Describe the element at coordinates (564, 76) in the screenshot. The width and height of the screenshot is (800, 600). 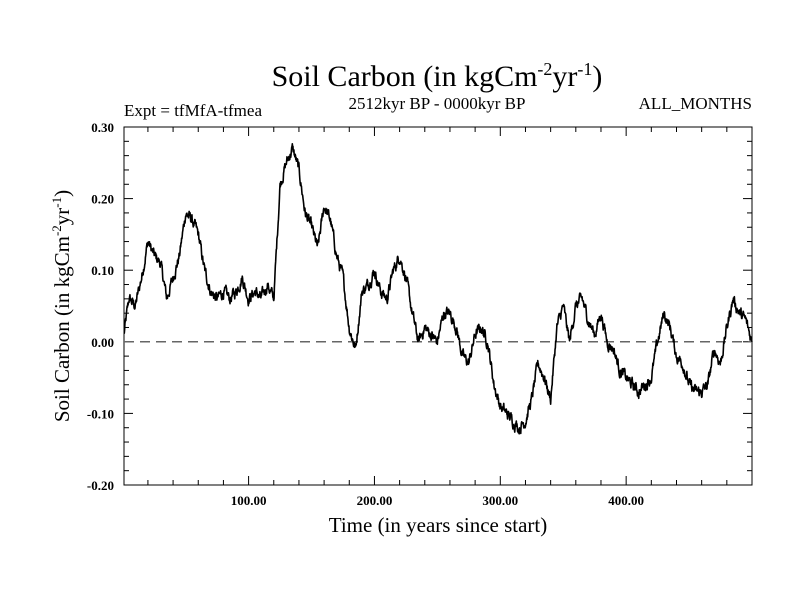
I see `chart-title-mid: yr` at that location.